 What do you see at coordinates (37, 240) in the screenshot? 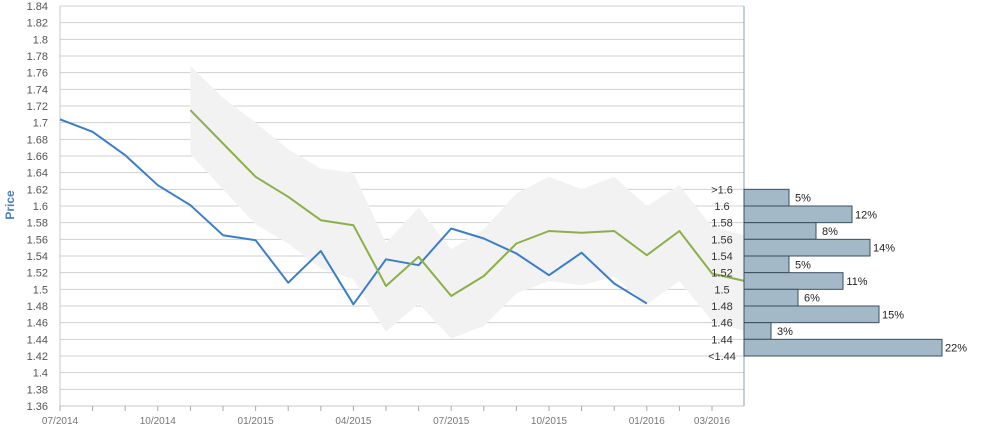
I see `y-tick-label: 1.56` at bounding box center [37, 240].